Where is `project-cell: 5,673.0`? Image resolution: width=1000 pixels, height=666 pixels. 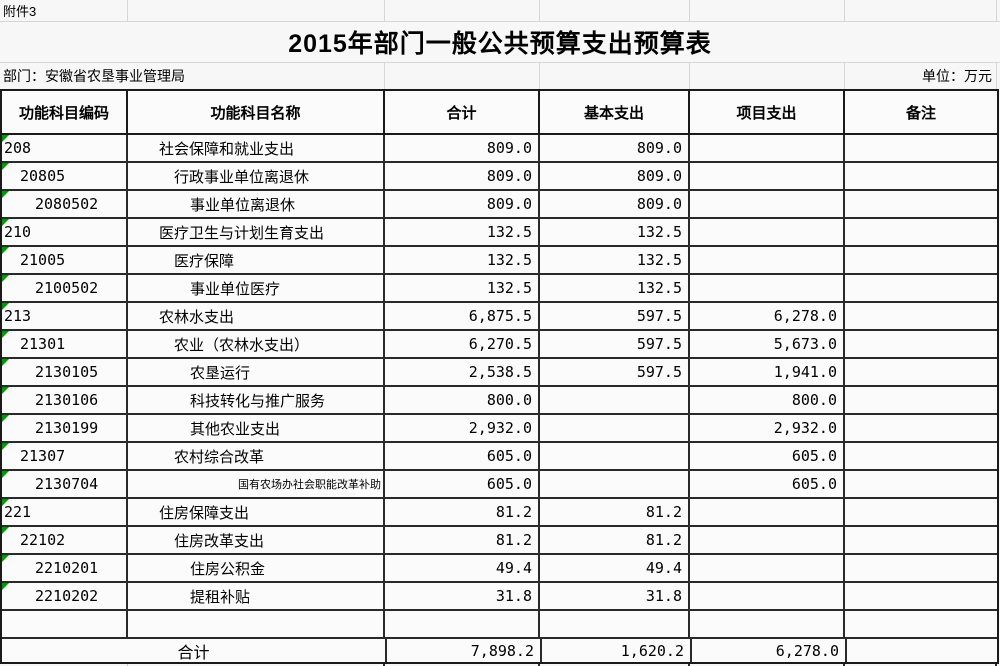 project-cell: 5,673.0 is located at coordinates (767, 344).